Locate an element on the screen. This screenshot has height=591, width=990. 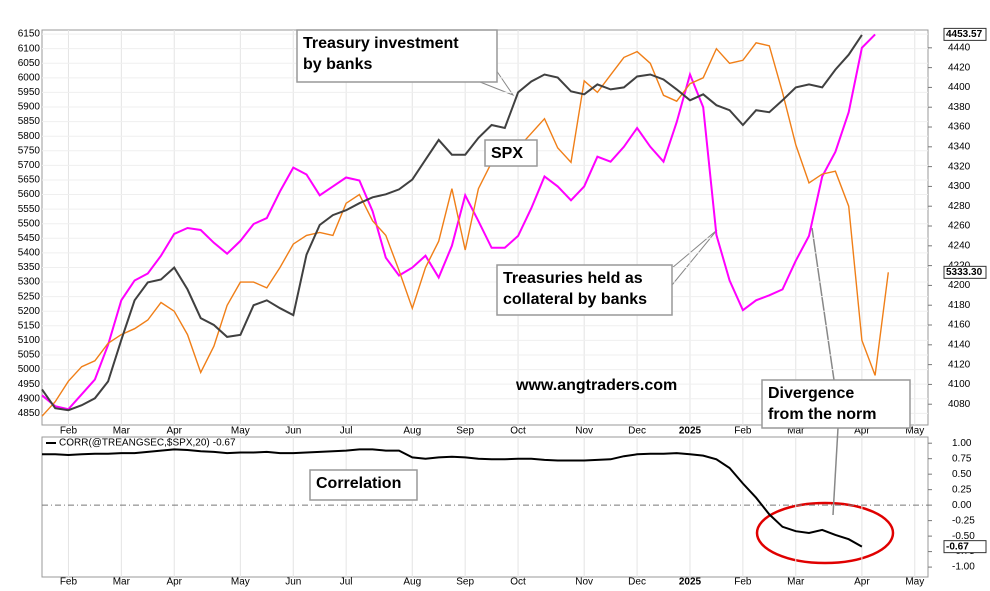
y2-tick-label: 4140 is located at coordinates (959, 344).